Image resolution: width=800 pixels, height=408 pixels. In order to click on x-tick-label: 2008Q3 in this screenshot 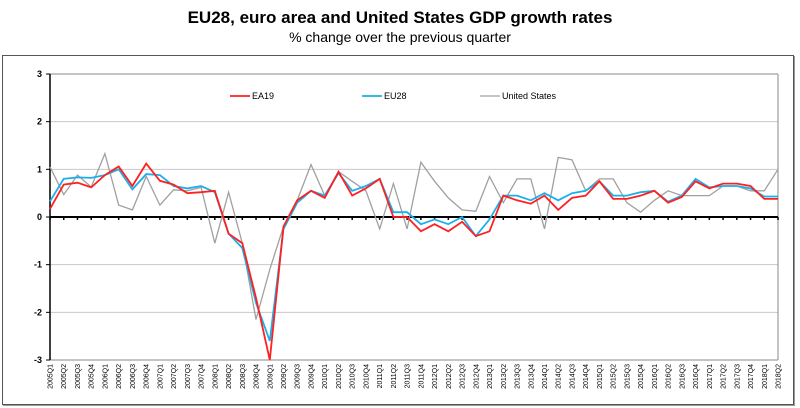, I will do `click(243, 376)`.